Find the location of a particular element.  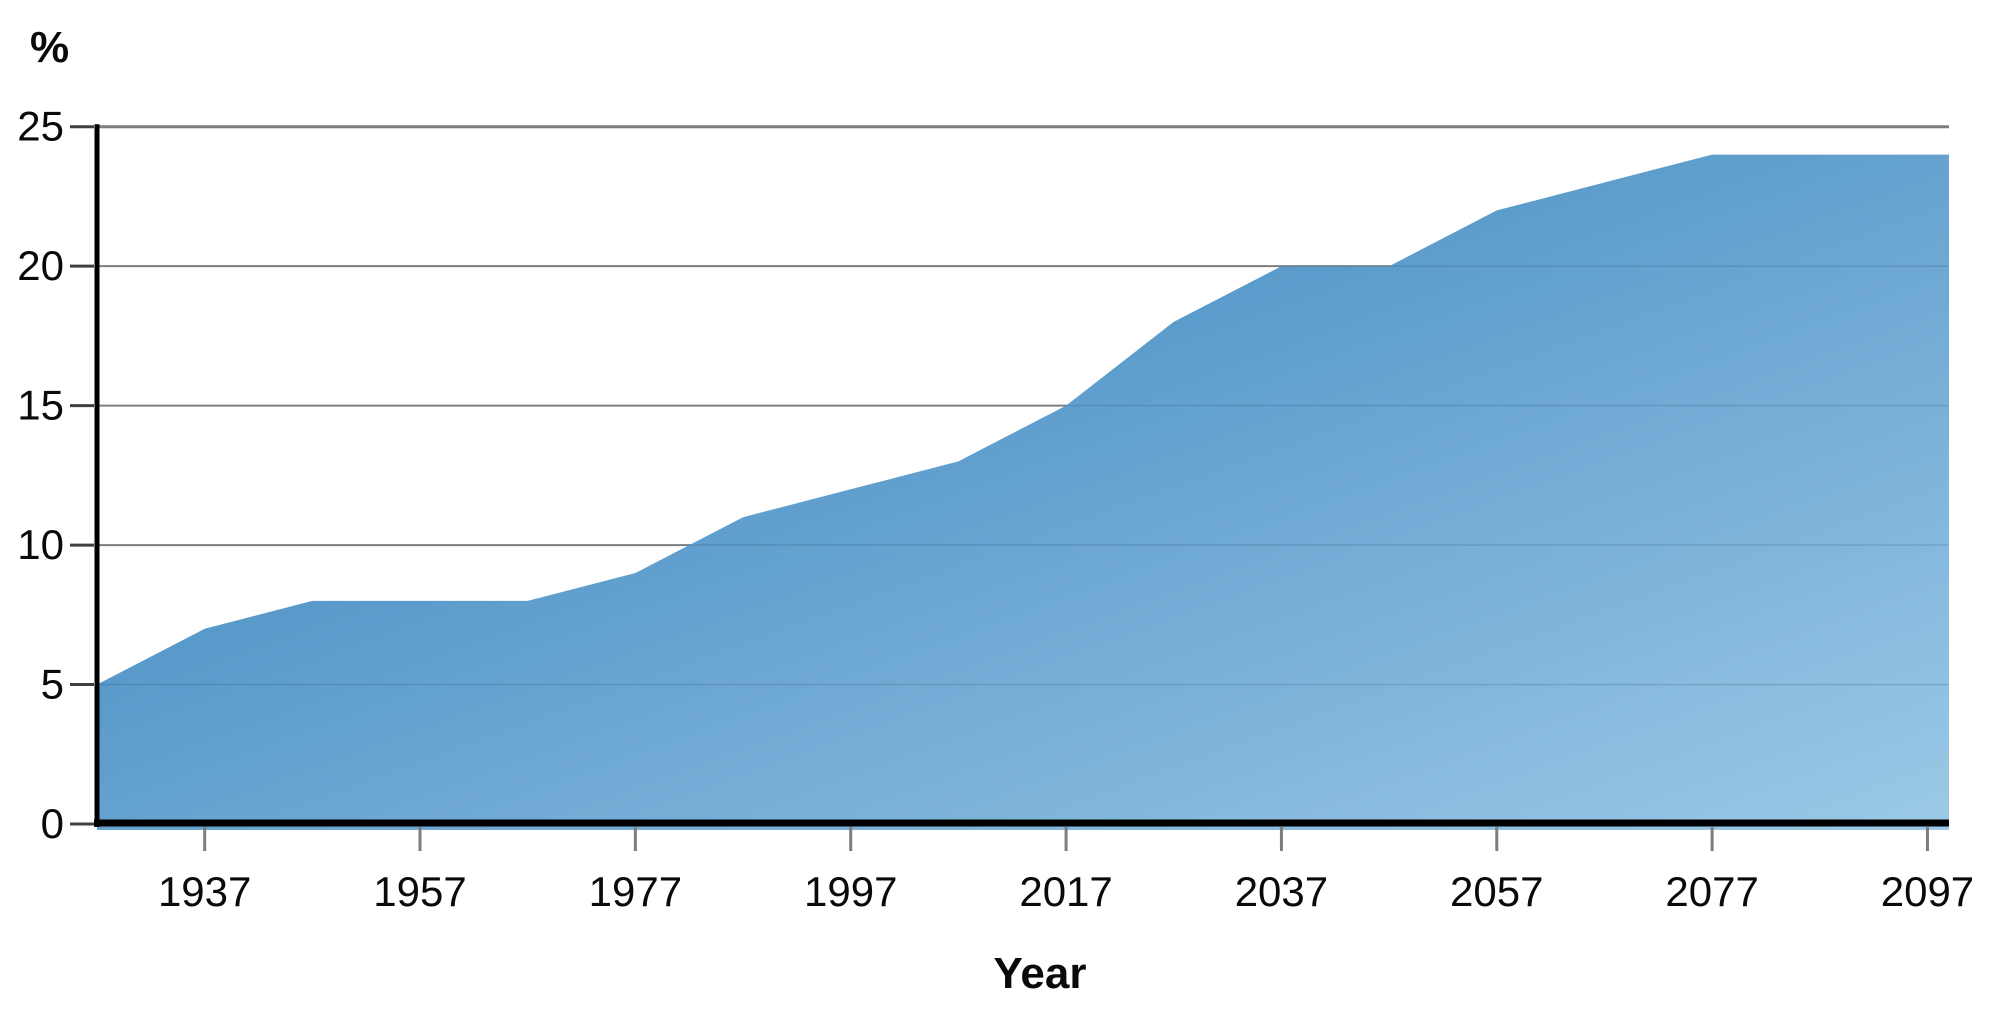

x-axis-title: Year is located at coordinates (1040, 973).